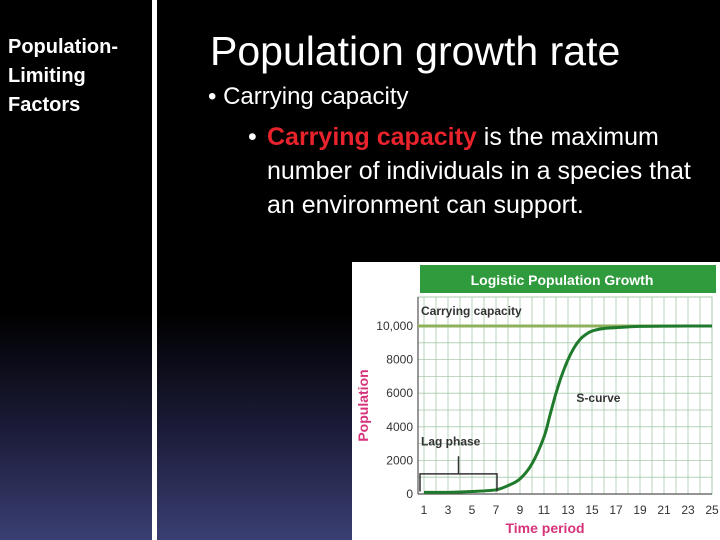  Describe the element at coordinates (372, 137) in the screenshot. I see `highlighted-term: Carrying capacity` at that location.